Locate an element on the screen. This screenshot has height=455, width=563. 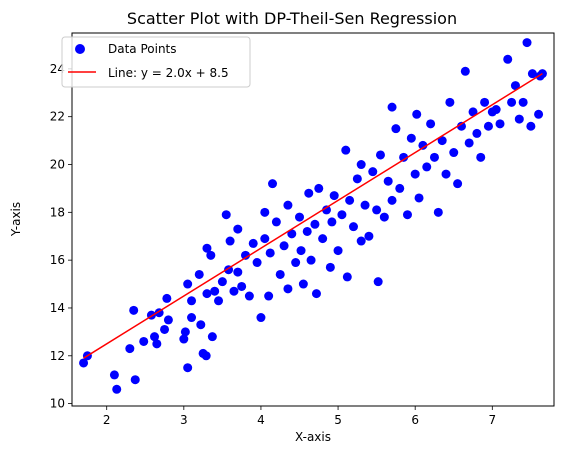
x-axis: 2 3 4 5 6 7 is located at coordinates (299, 416).